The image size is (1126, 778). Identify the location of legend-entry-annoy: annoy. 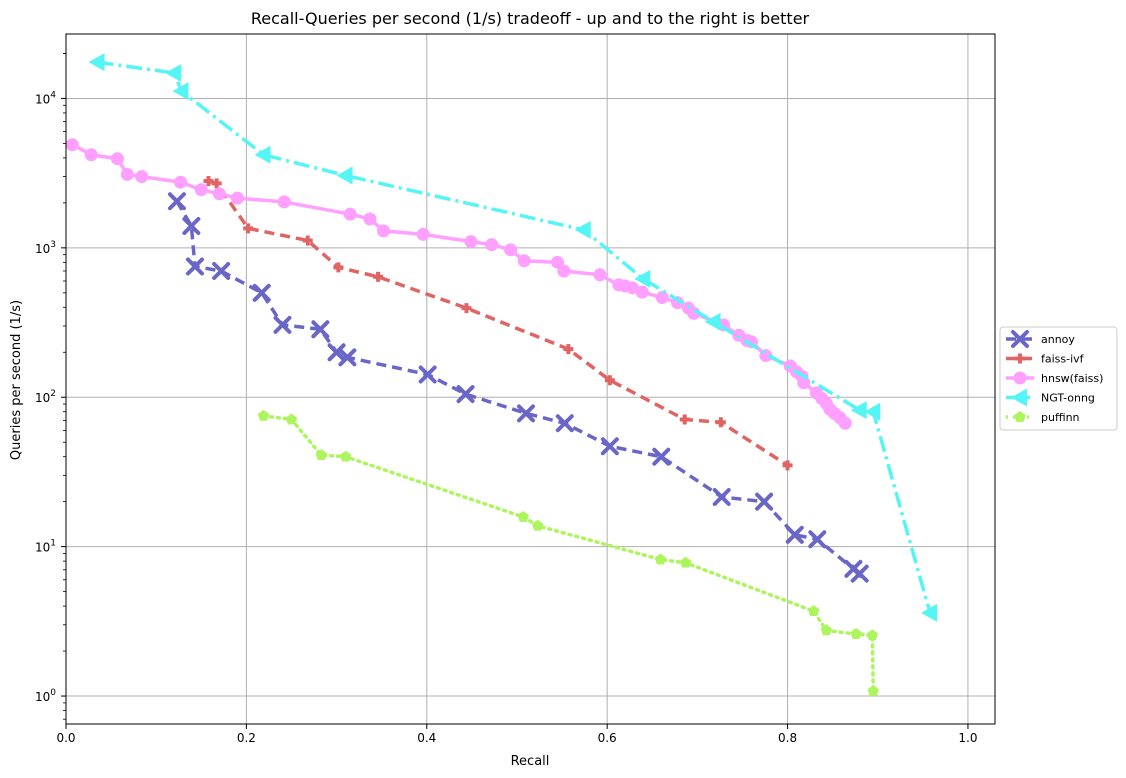
(1040, 339).